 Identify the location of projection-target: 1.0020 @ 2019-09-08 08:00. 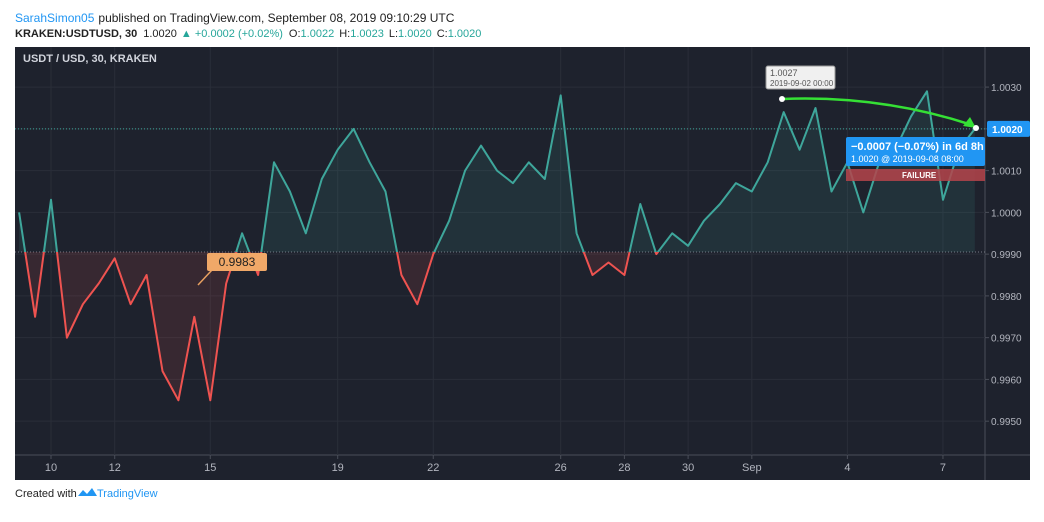
(907, 159).